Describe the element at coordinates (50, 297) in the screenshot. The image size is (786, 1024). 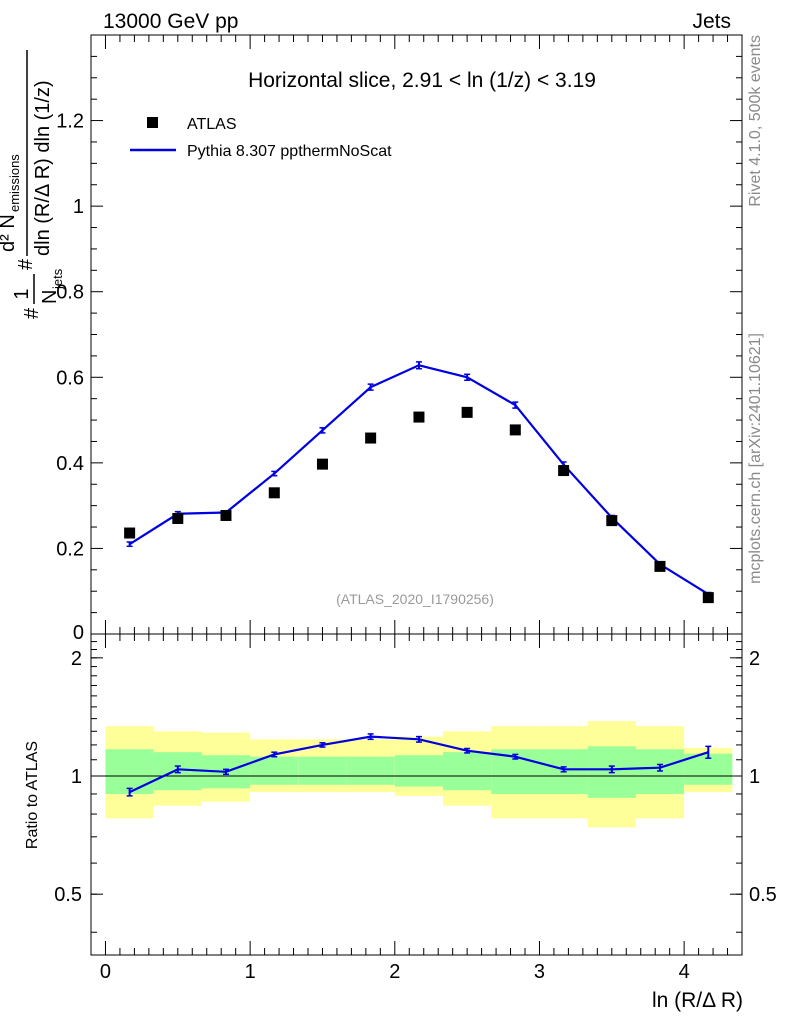
I see `ylabel-frac1-den: N` at that location.